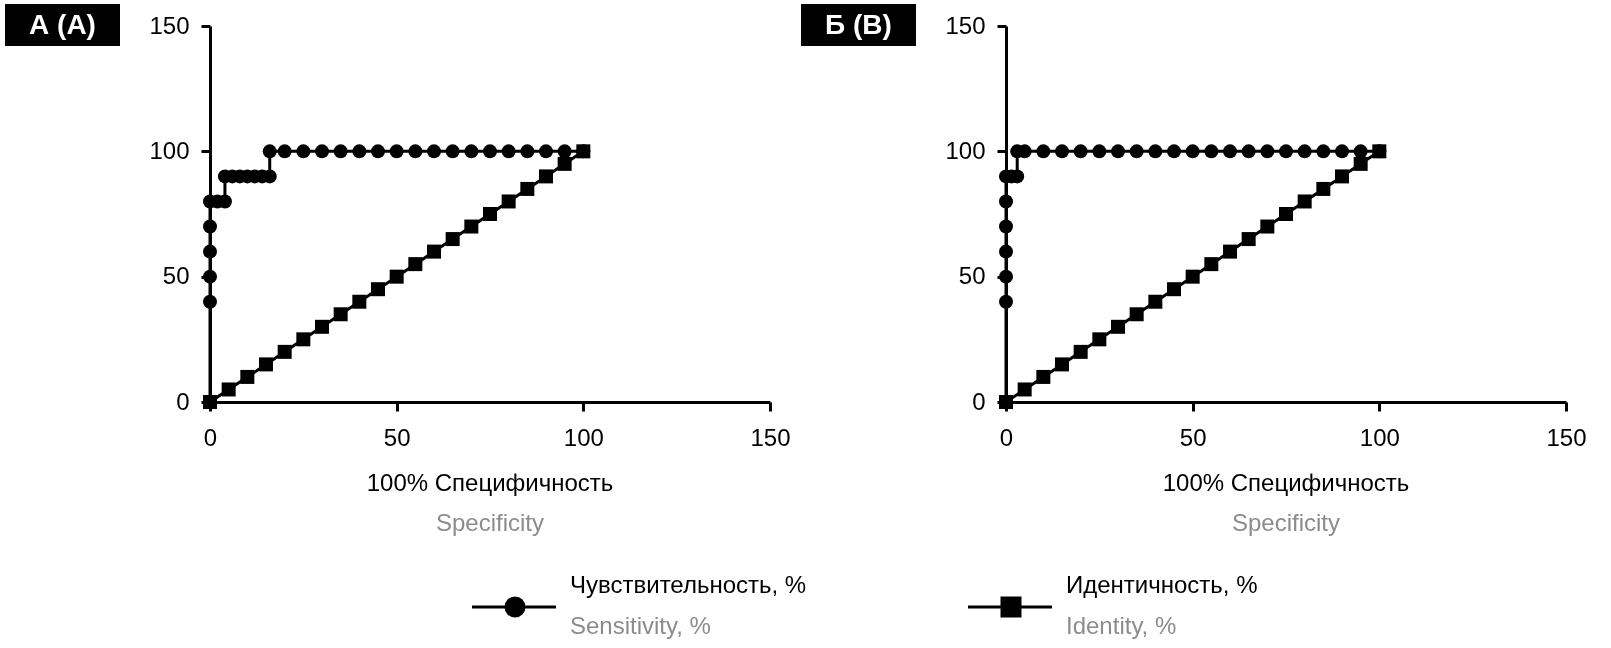  I want to click on chart-title: А (A), so click(62, 24).